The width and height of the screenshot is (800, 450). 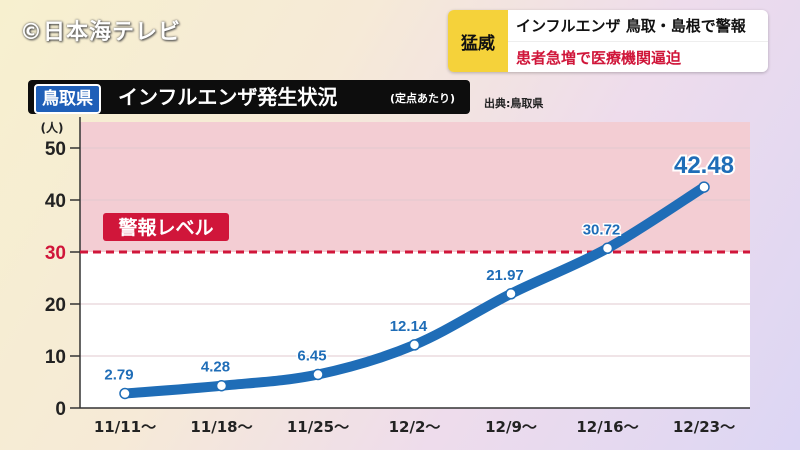 I want to click on y-tick-label: 40, so click(x=55, y=201).